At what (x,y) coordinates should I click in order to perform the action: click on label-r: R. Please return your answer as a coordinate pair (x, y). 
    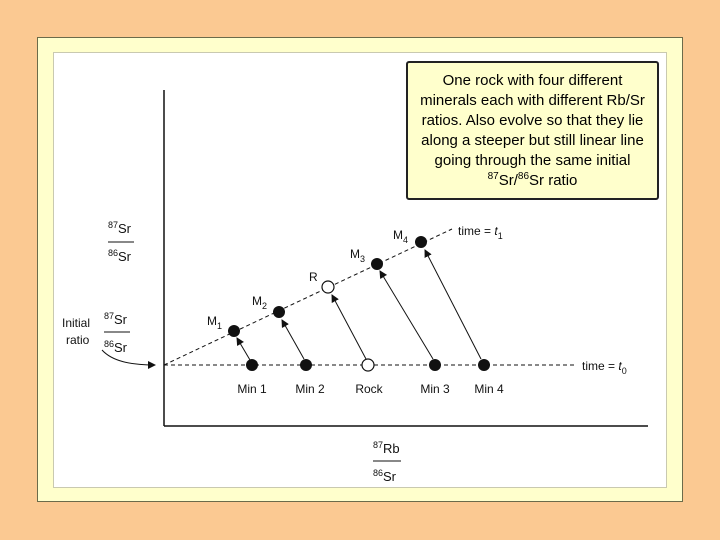
    Looking at the image, I should click on (313, 277).